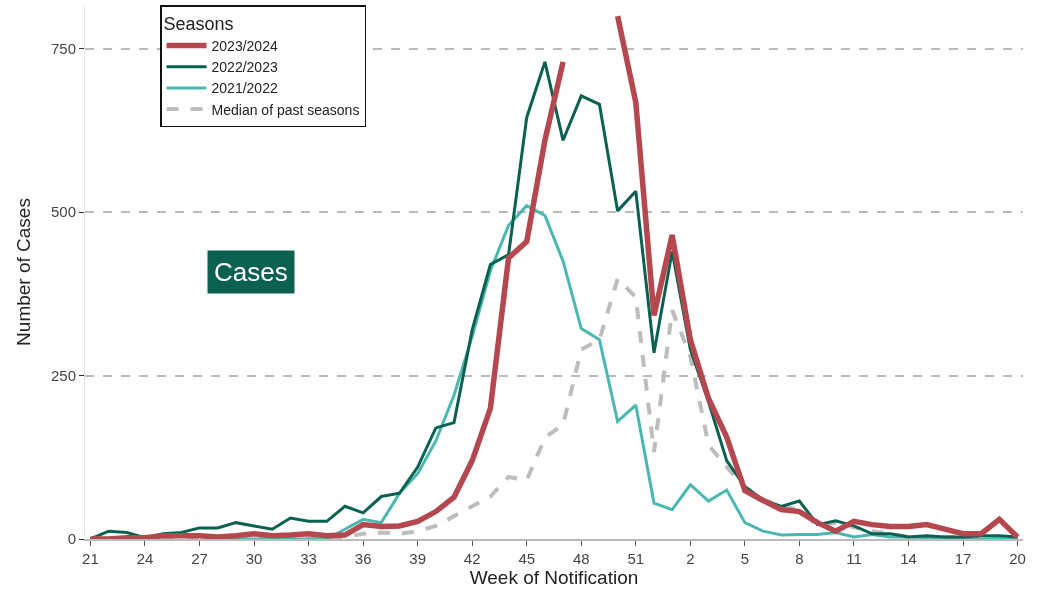 This screenshot has height=599, width=1038. Describe the element at coordinates (254, 558) in the screenshot. I see `x-tick-label: 30` at that location.